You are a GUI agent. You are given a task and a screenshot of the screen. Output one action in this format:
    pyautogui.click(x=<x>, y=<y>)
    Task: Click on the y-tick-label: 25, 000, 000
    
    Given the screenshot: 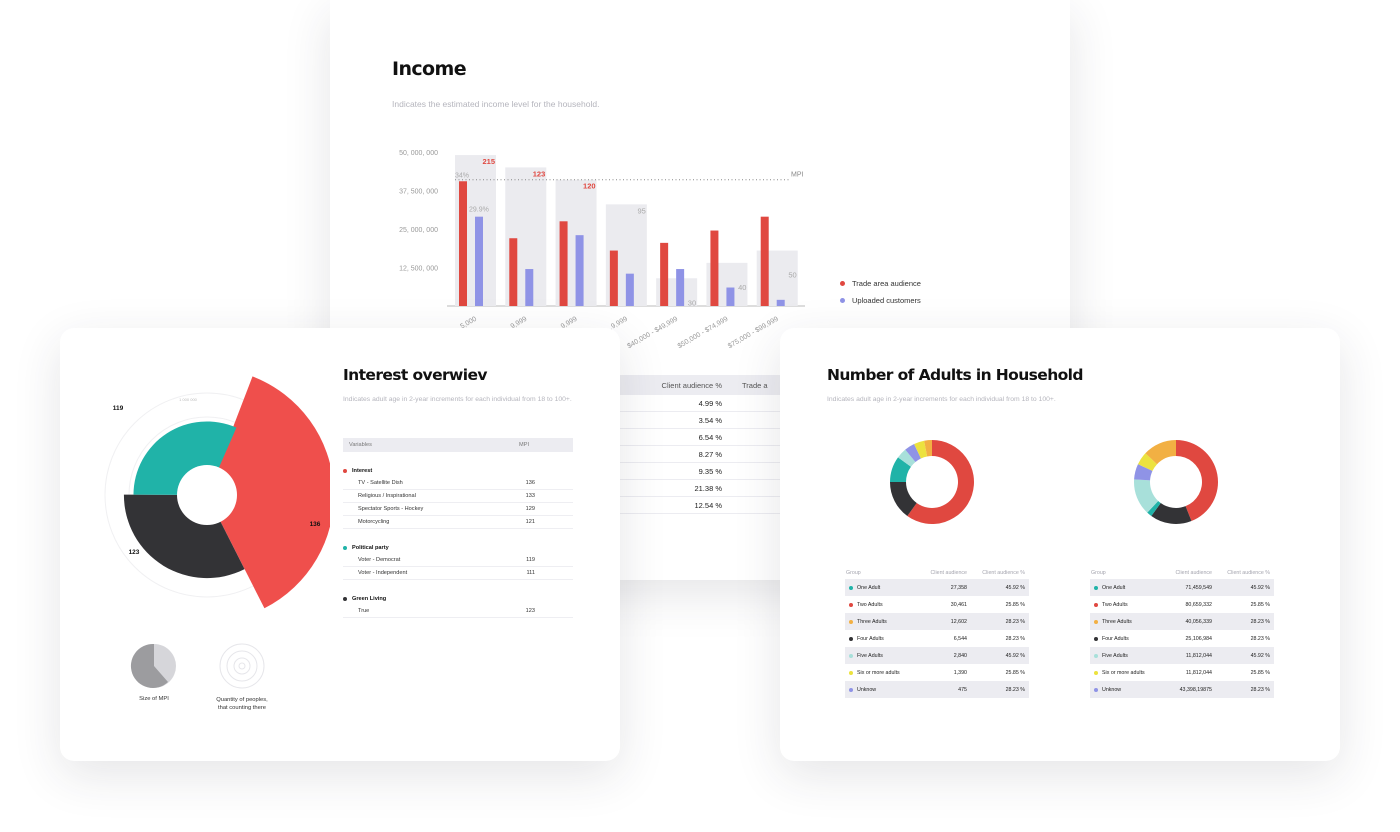 What is the action you would take?
    pyautogui.click(x=418, y=230)
    